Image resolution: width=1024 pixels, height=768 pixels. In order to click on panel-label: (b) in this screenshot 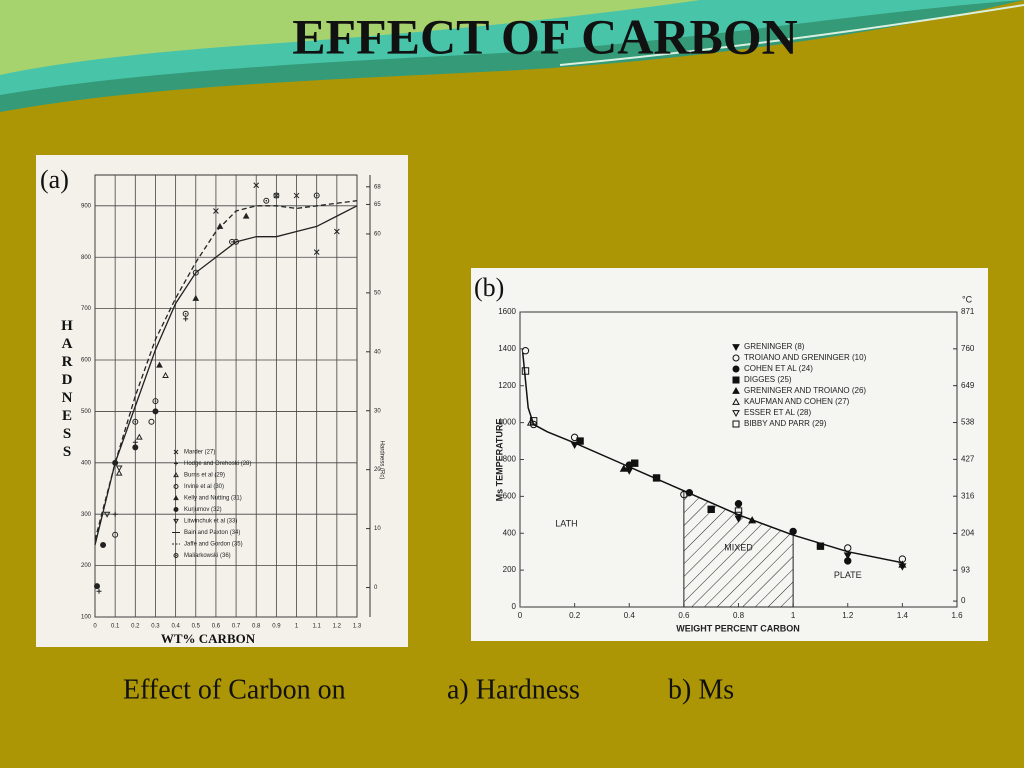, I will do `click(489, 287)`.